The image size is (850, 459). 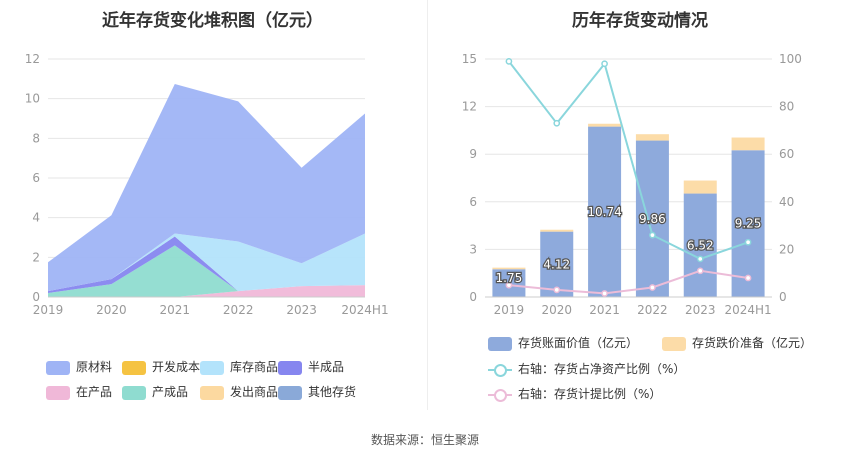 What do you see at coordinates (36, 218) in the screenshot?
I see `left-y-tick-label: 4` at bounding box center [36, 218].